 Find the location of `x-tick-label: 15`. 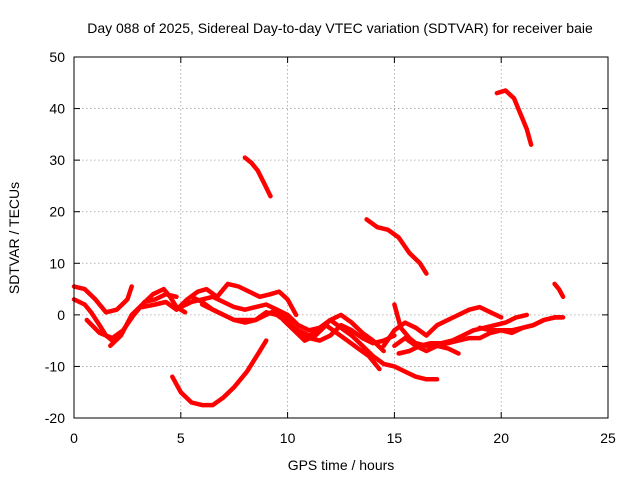

x-tick-label: 15 is located at coordinates (395, 438).